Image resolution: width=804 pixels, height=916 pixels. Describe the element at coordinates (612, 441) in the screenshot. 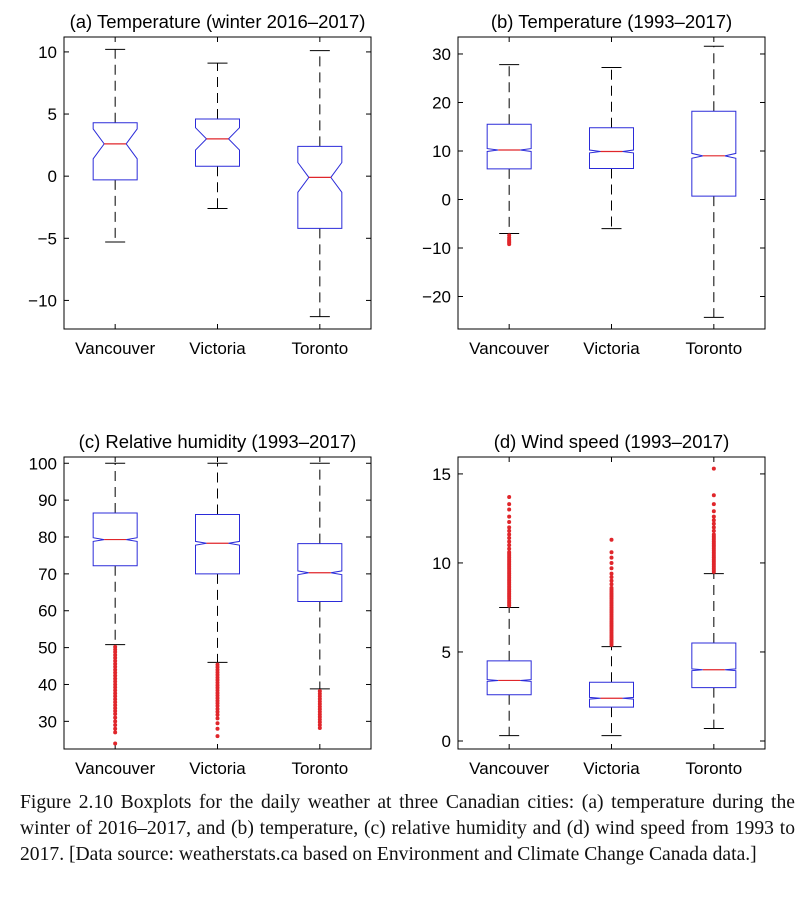

I see `chart-title: (d) Wind speed (1993–2017)` at that location.